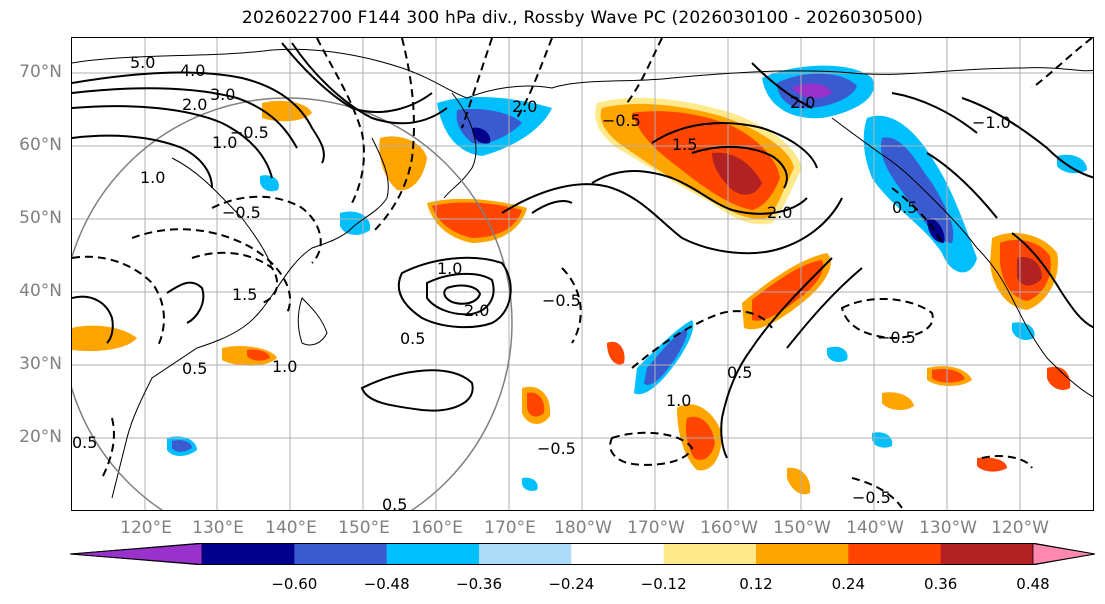 Image resolution: width=1105 pixels, height=604 pixels. I want to click on lat-label: 70°N, so click(40, 72).